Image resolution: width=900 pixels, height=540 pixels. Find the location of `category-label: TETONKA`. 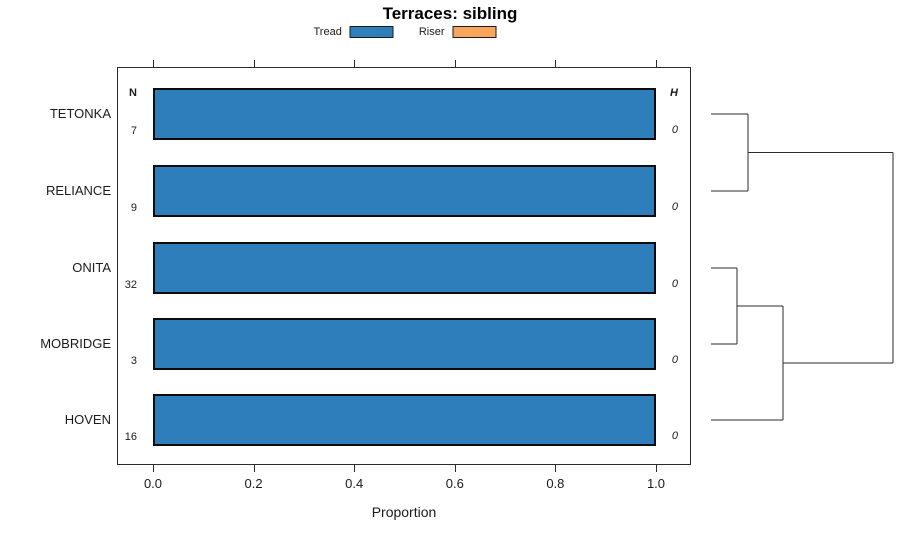

category-label: TETONKA is located at coordinates (80, 113).